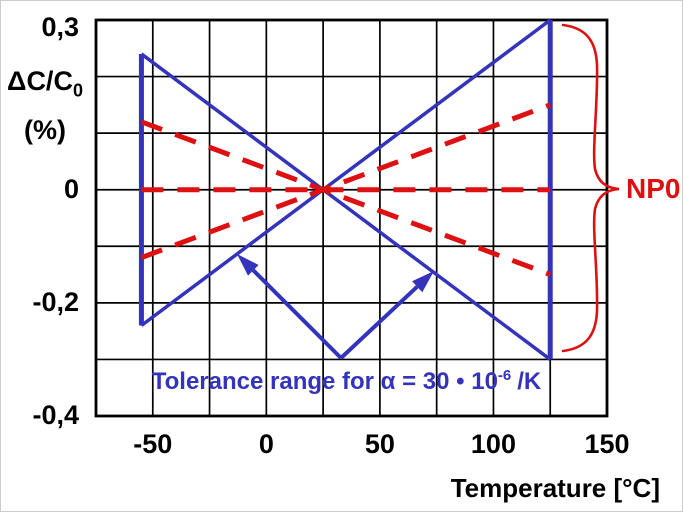 The width and height of the screenshot is (683, 512). I want to click on arrow-head-right, so click(423, 282).